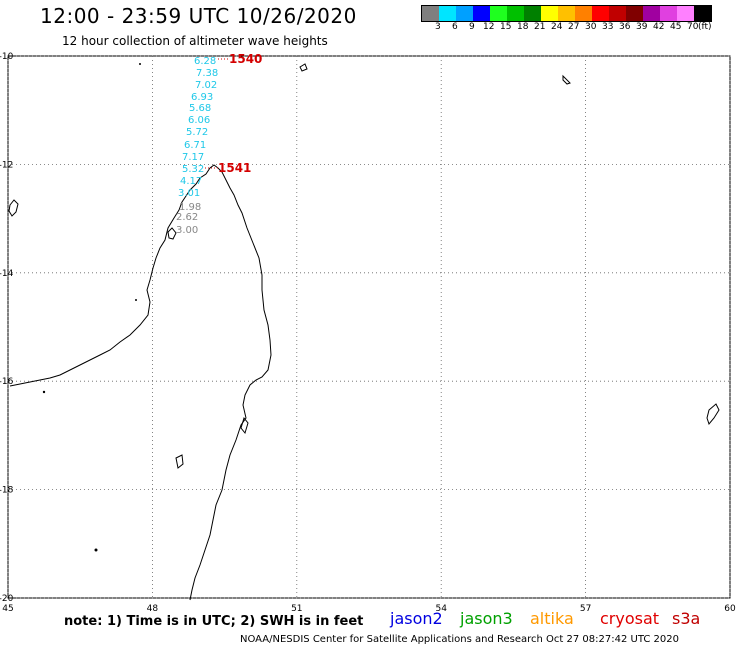  I want to click on color-scale-label: 15, so click(506, 27).